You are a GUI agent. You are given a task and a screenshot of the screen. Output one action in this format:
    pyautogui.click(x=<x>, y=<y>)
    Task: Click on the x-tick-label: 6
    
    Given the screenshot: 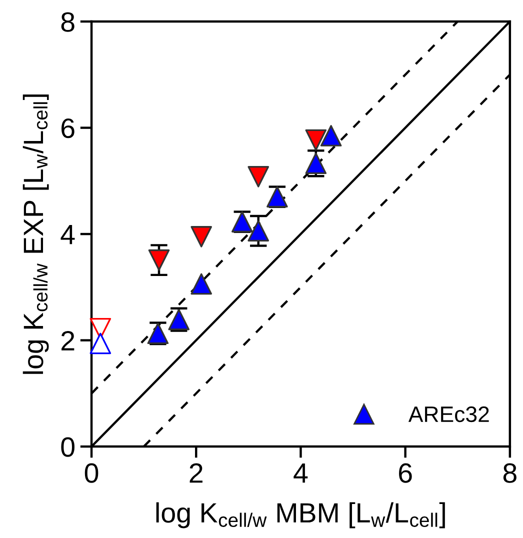 What is the action you would take?
    pyautogui.click(x=405, y=473)
    